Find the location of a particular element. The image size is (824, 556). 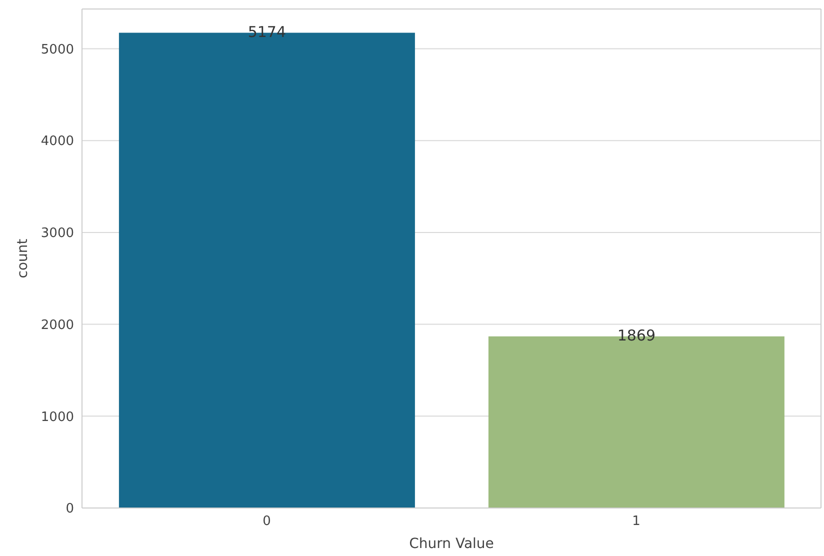

y-tick-label: 4000 is located at coordinates (57, 142).